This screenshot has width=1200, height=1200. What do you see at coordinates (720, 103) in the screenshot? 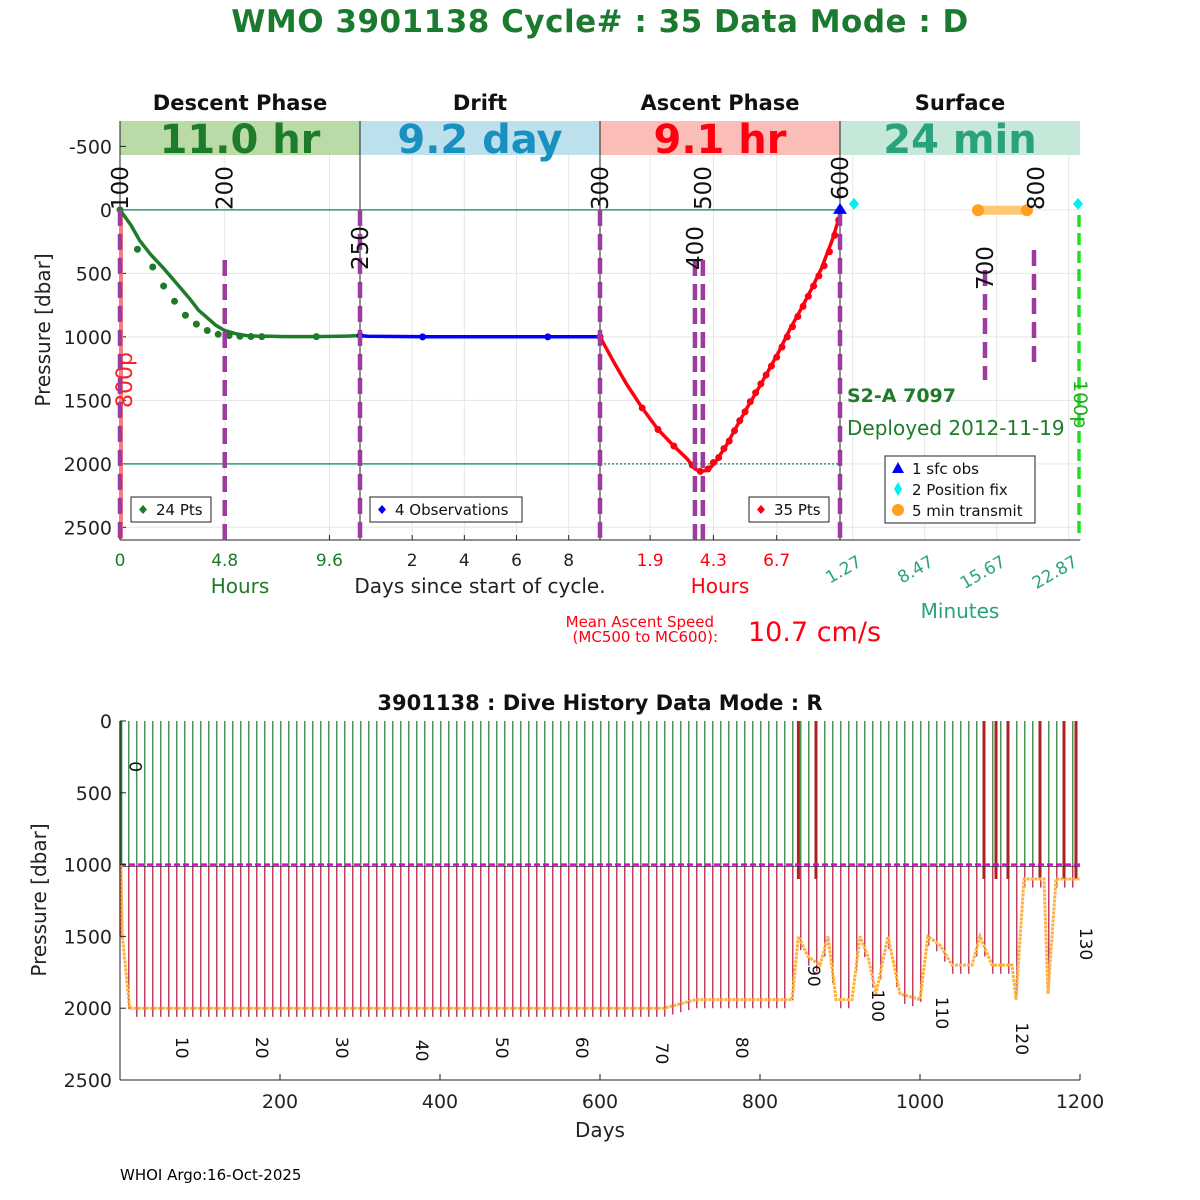
I see `phase-name-ascent: Ascent Phase` at bounding box center [720, 103].